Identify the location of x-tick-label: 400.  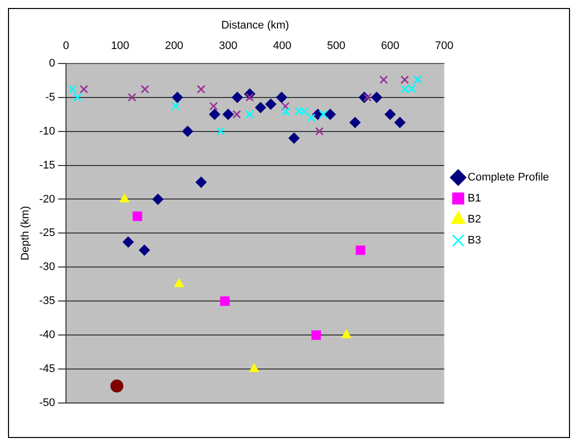
(282, 46).